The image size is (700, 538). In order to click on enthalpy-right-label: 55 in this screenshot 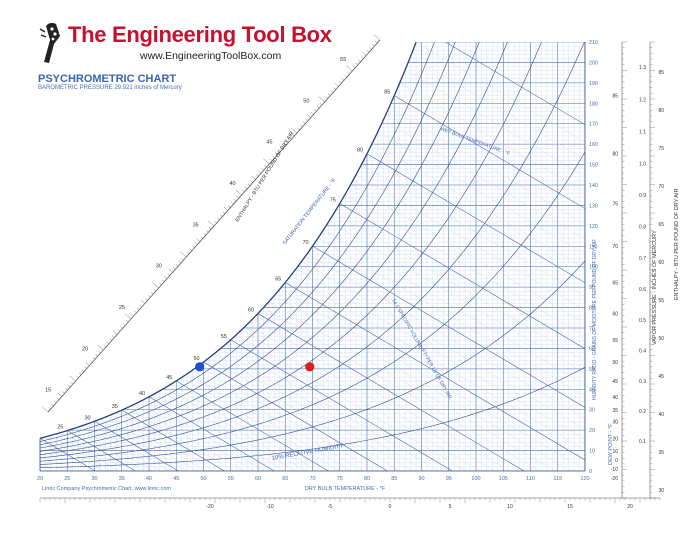, I will do `click(661, 301)`.